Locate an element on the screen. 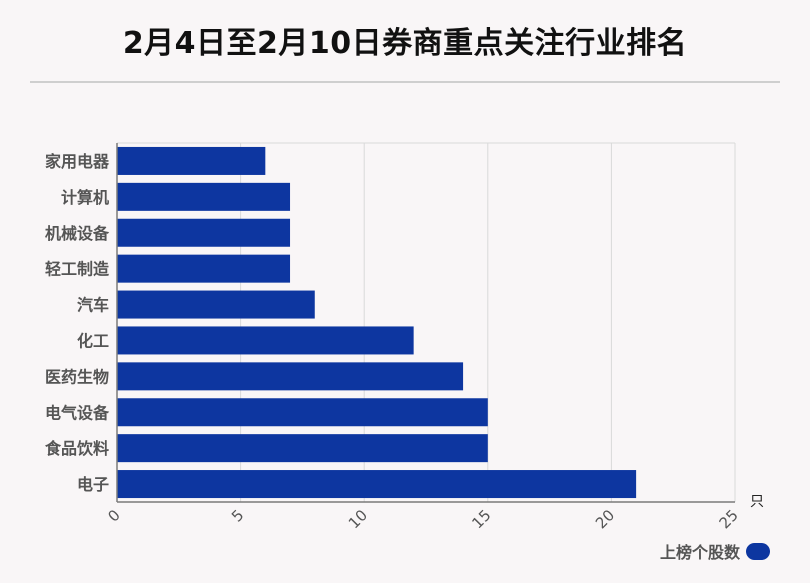 This screenshot has width=810, height=583. category-label: 医药生物 is located at coordinates (77, 376).